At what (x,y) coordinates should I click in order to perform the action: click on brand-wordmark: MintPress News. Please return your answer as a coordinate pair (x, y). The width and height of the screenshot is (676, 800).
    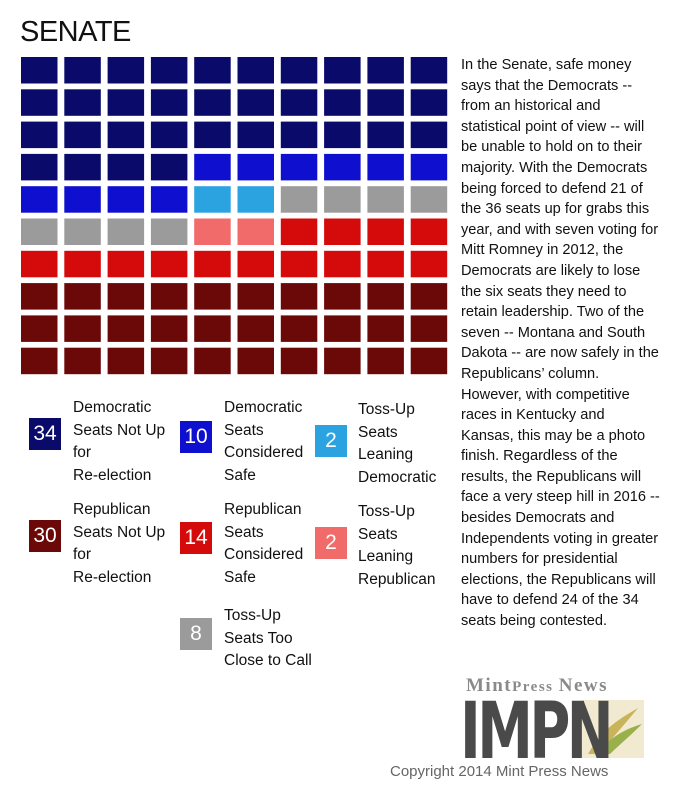
    Looking at the image, I should click on (537, 686).